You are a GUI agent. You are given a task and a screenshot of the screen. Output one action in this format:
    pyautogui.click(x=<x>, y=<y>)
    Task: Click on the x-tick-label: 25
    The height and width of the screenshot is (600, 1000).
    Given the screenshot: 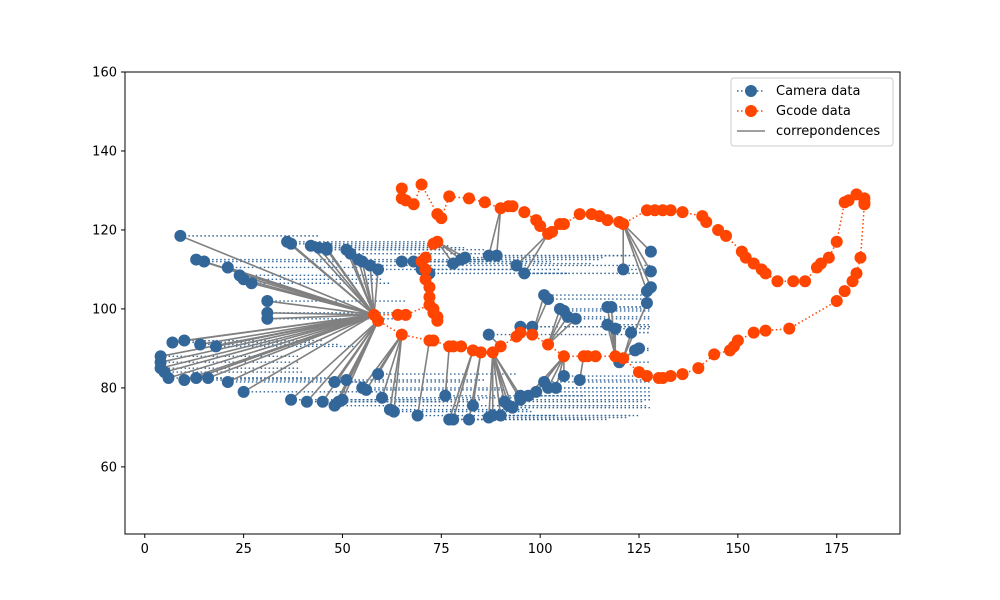 What is the action you would take?
    pyautogui.click(x=243, y=549)
    